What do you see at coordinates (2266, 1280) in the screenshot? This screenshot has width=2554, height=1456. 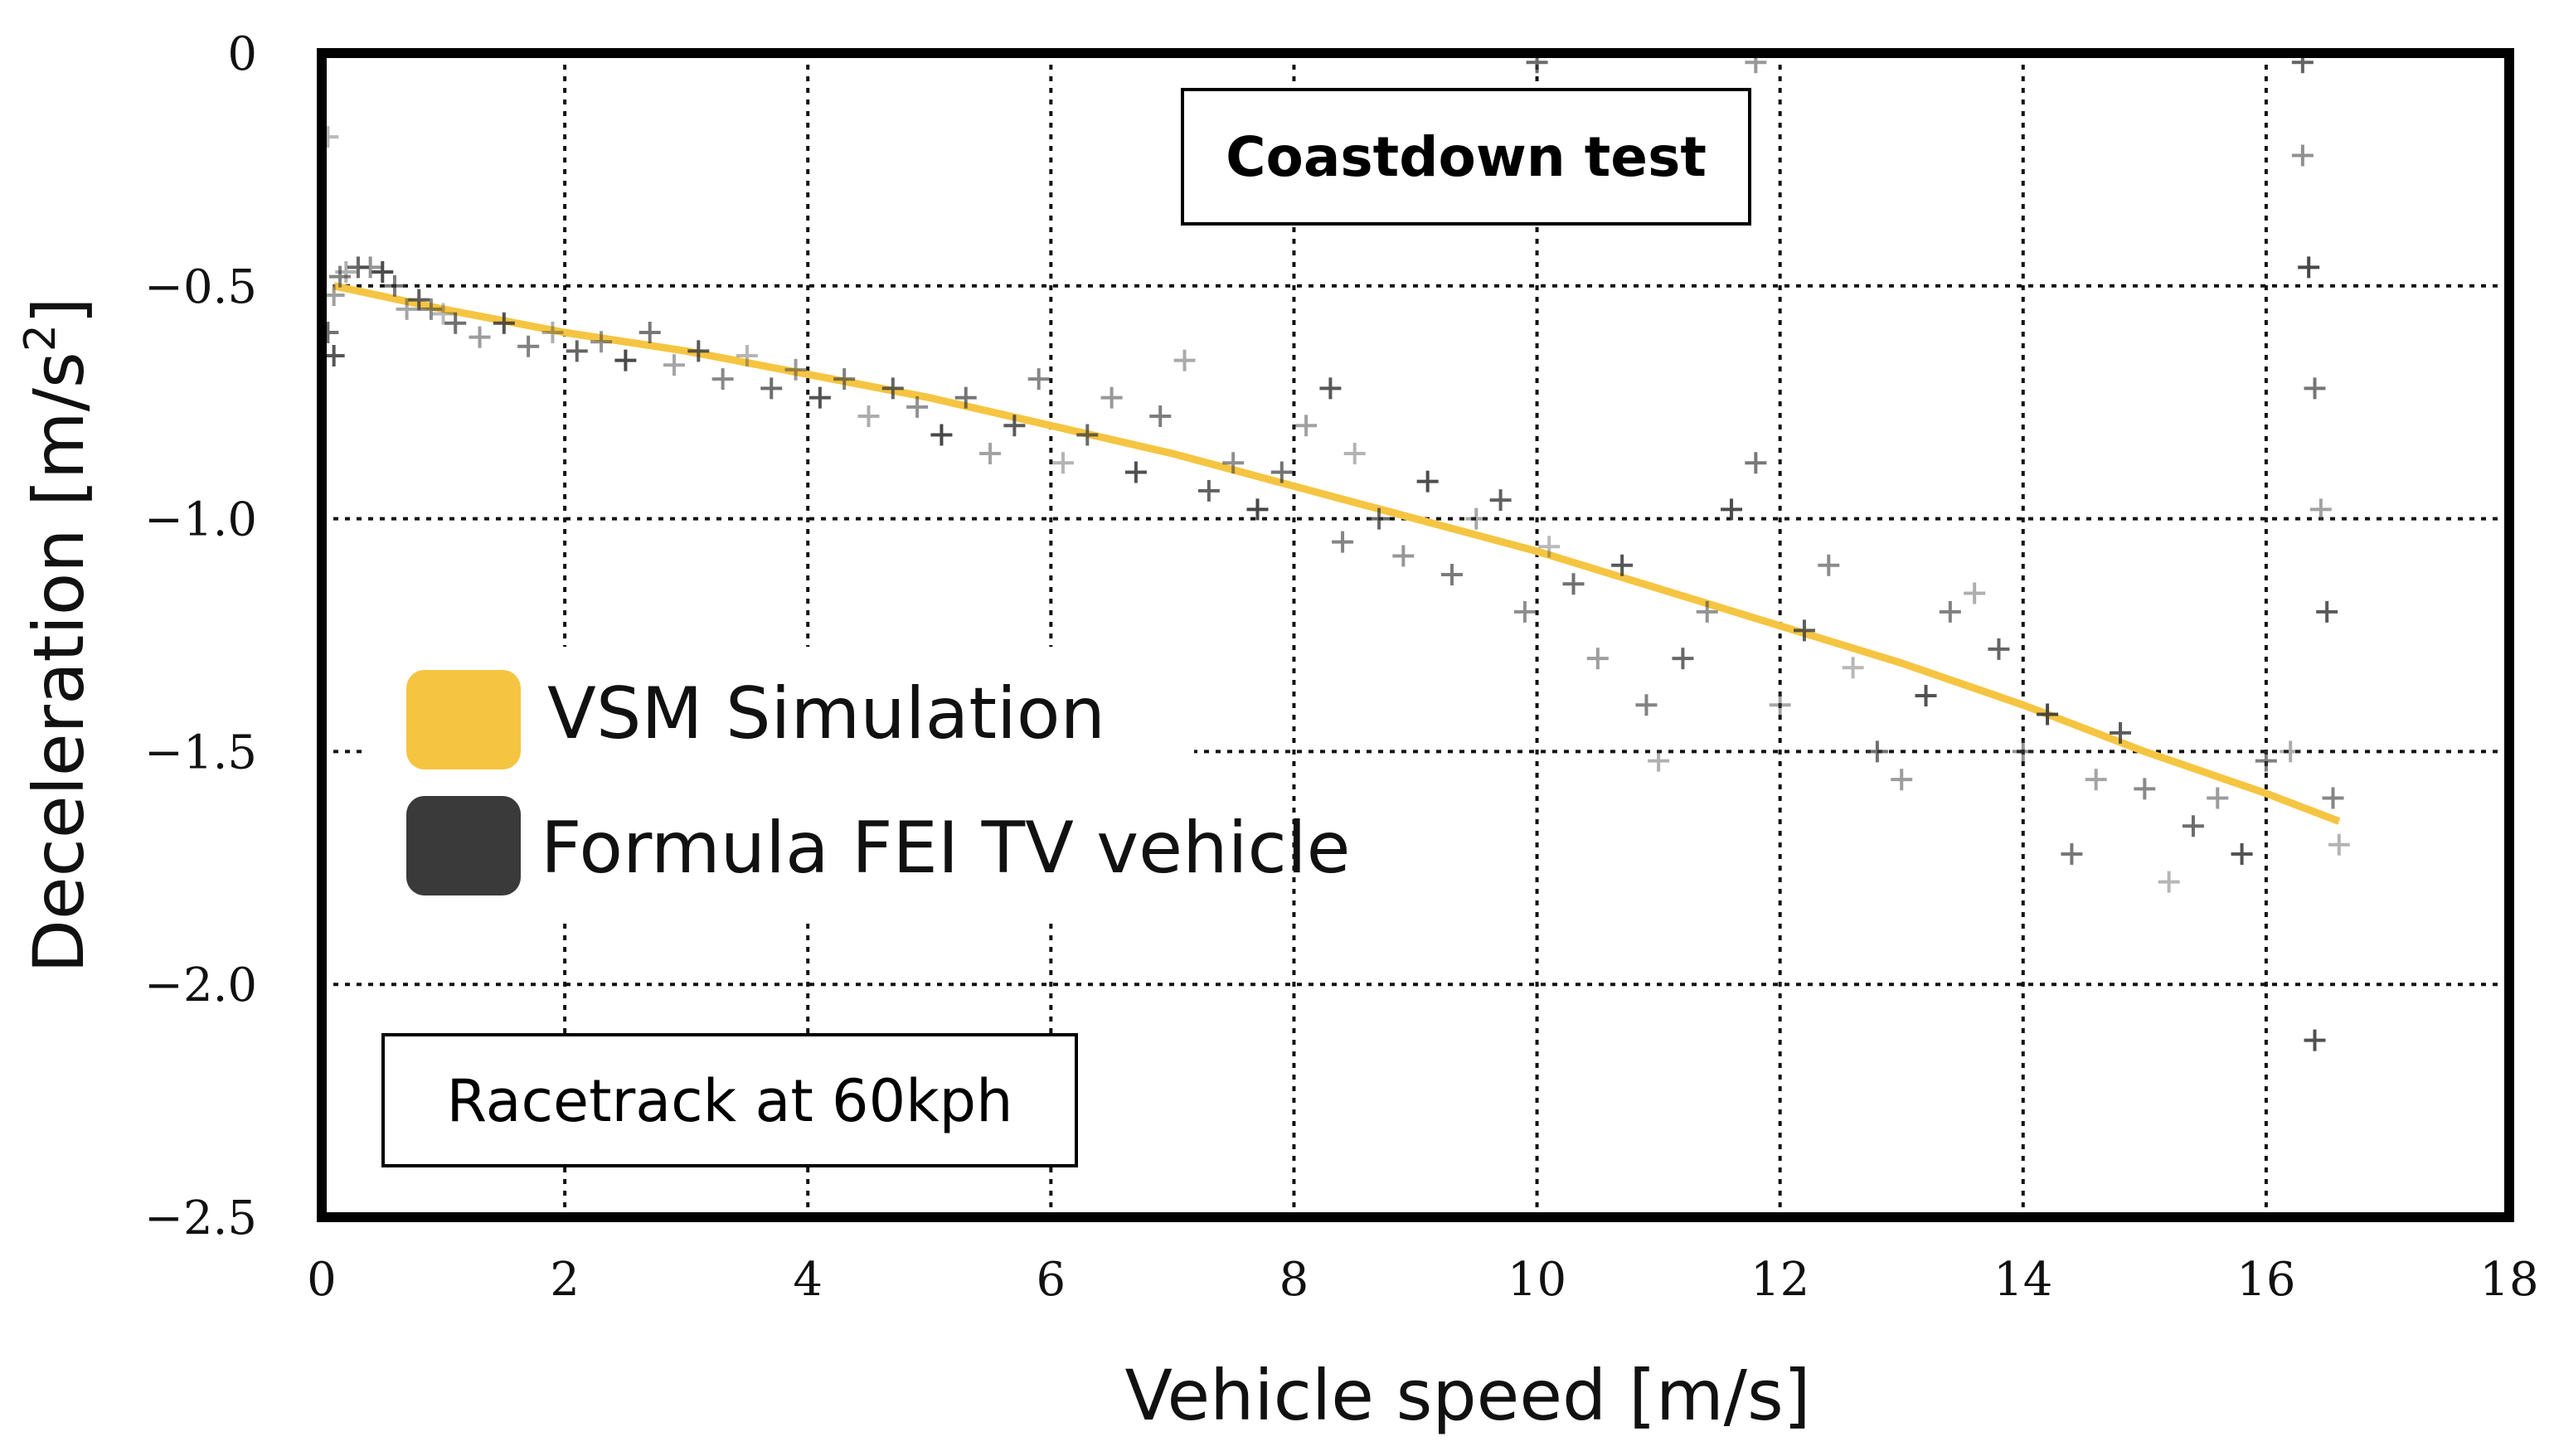 I see `x-tick-label-16: 16` at bounding box center [2266, 1280].